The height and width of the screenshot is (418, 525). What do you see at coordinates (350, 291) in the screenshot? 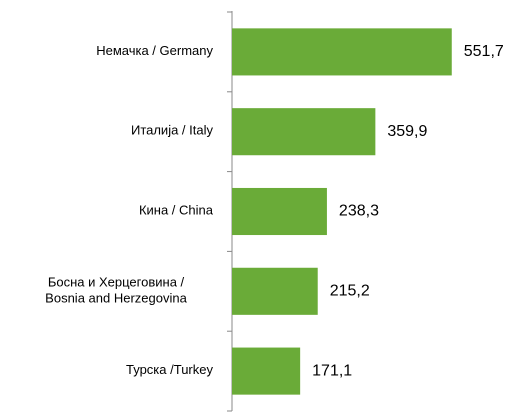
I see `value-label: 215,2` at bounding box center [350, 291].